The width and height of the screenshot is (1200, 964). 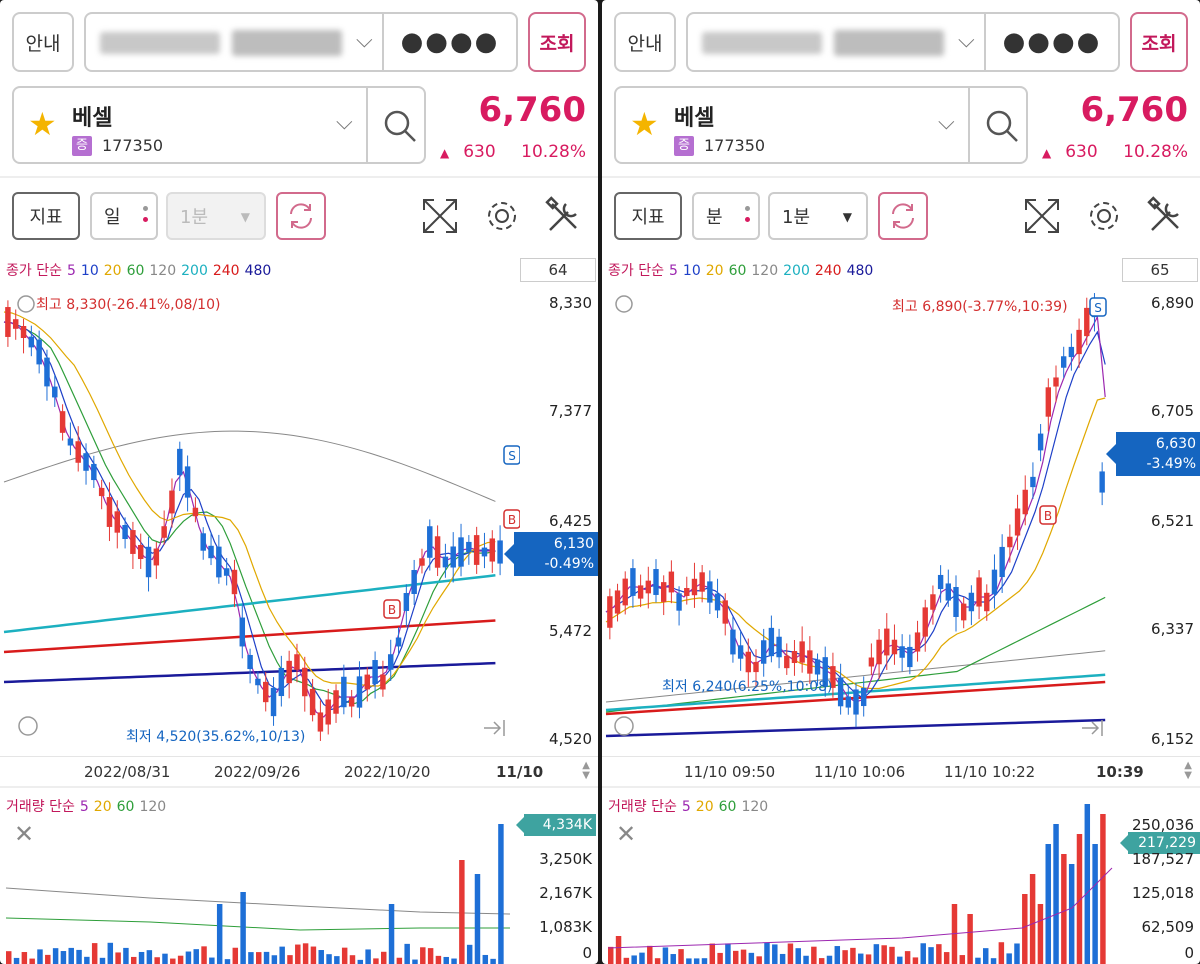 I want to click on x-axis-label: 11/10 10:22, so click(x=990, y=772).